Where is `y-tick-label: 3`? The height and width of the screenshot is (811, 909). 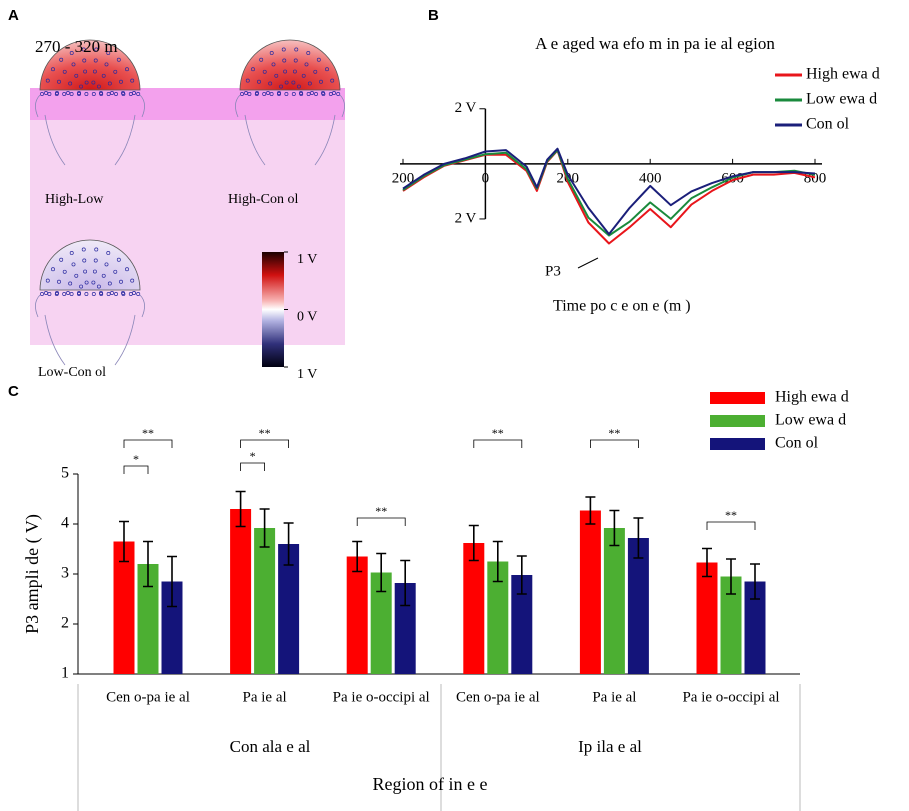
y-tick-label: 3 is located at coordinates (65, 573).